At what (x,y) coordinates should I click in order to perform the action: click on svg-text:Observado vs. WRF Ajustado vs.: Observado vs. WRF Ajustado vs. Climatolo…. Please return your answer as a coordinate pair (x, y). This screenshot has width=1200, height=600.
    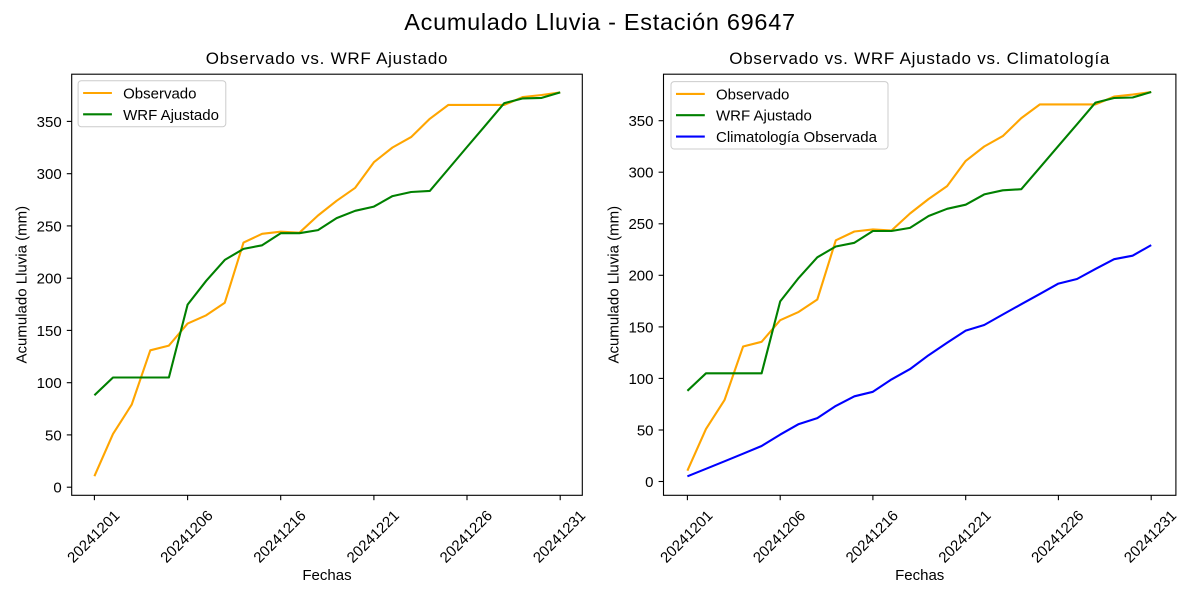
    Looking at the image, I should click on (919, 58).